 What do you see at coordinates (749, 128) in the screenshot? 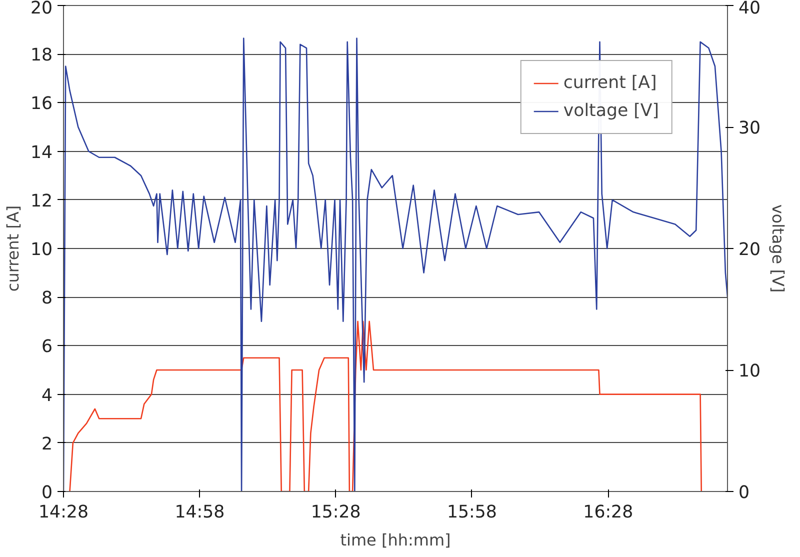
I see `y2-tick-label: 30` at bounding box center [749, 128].